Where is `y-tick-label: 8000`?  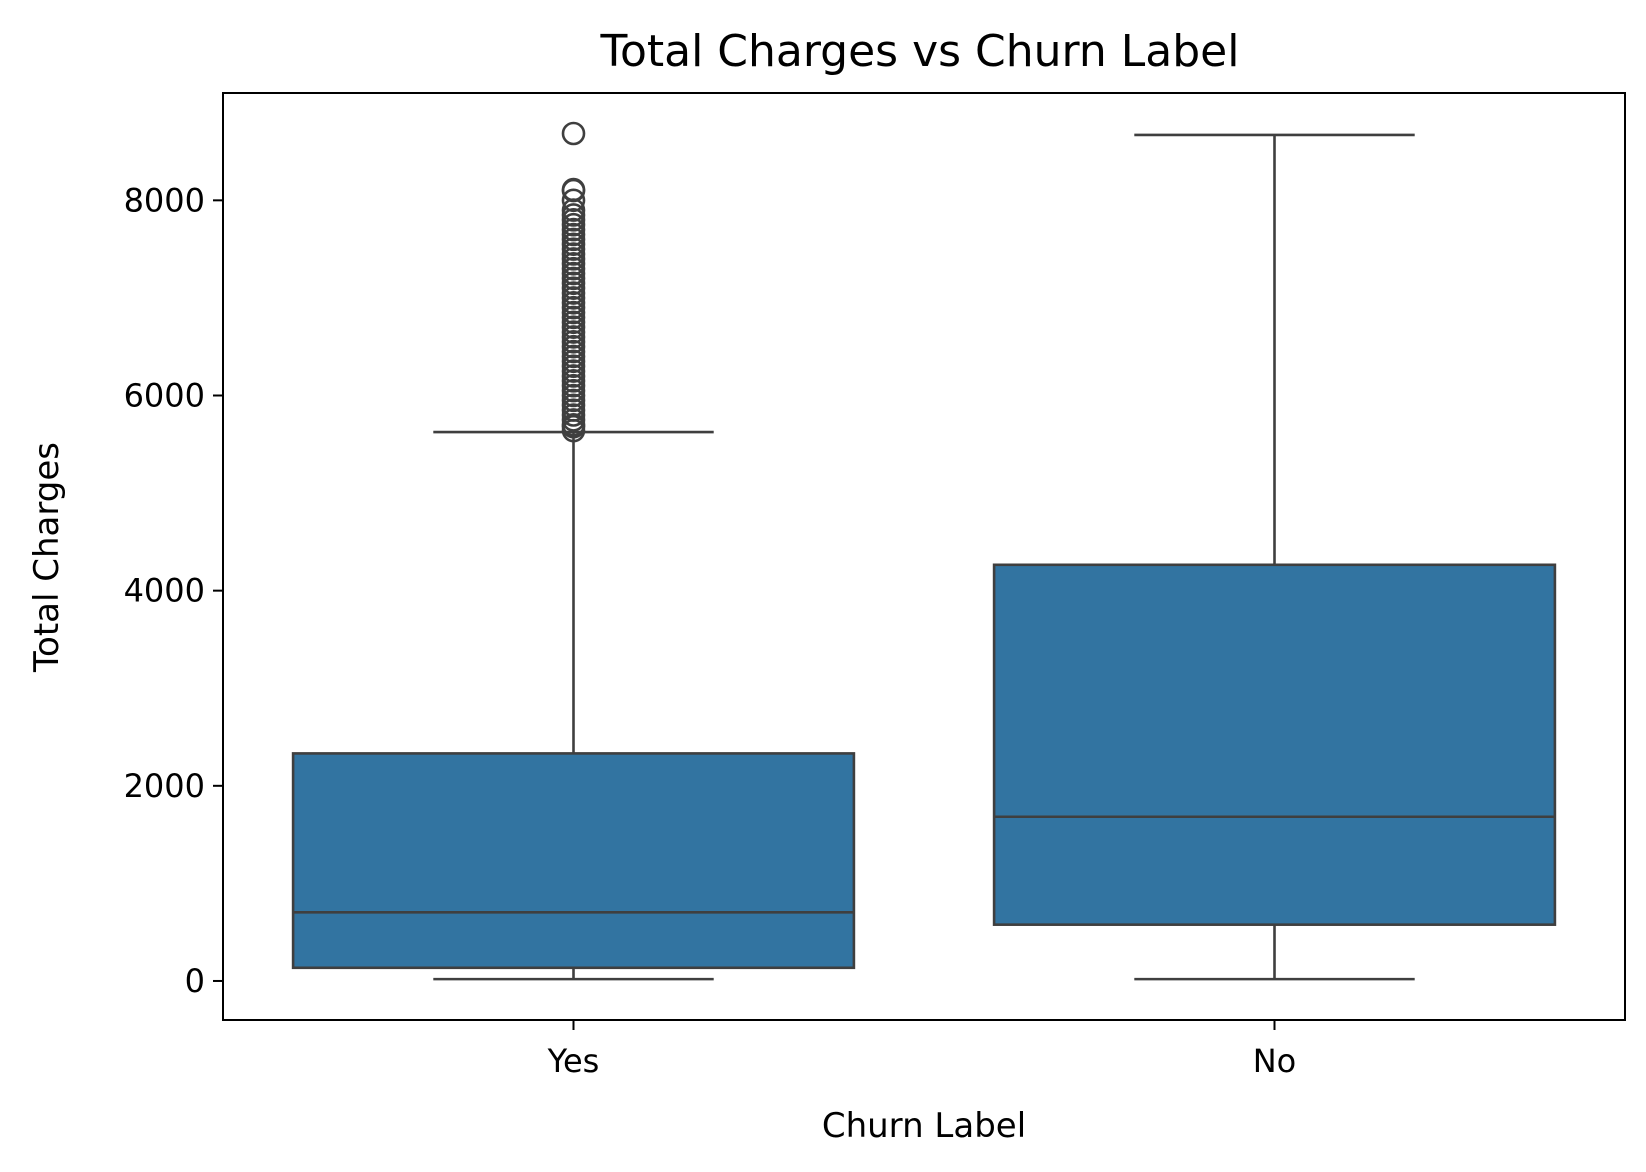
y-tick-label: 8000 is located at coordinates (164, 200).